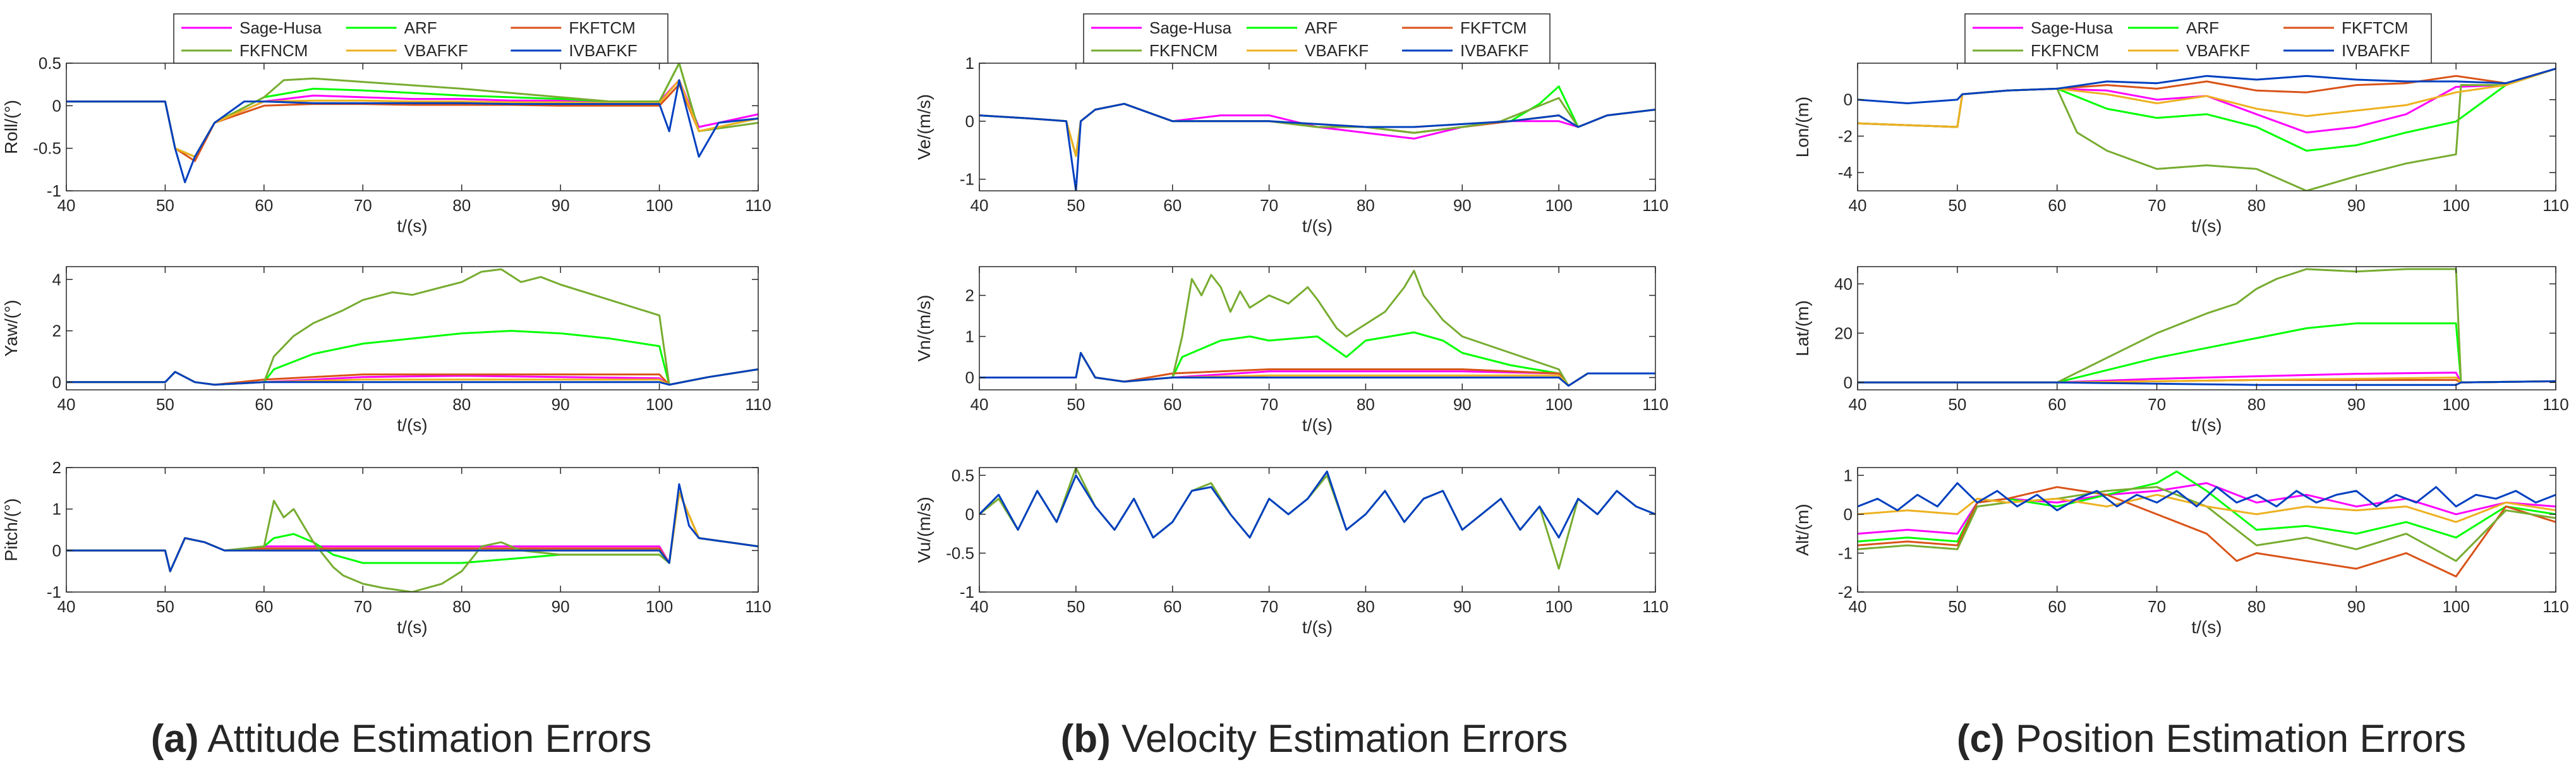  I want to click on series-line-arf, so click(2207, 353).